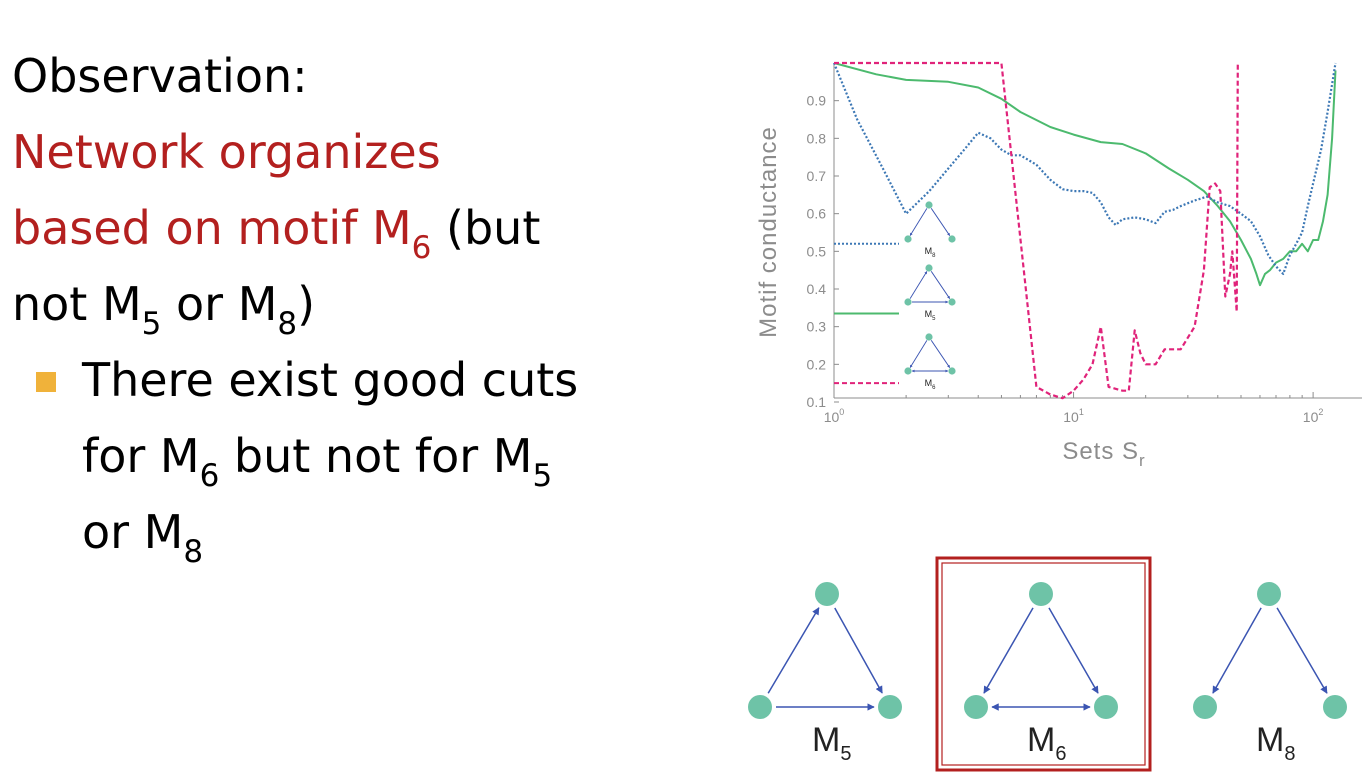  Describe the element at coordinates (376, 456) in the screenshot. I see `bullet-line-2-b: but not for M` at that location.